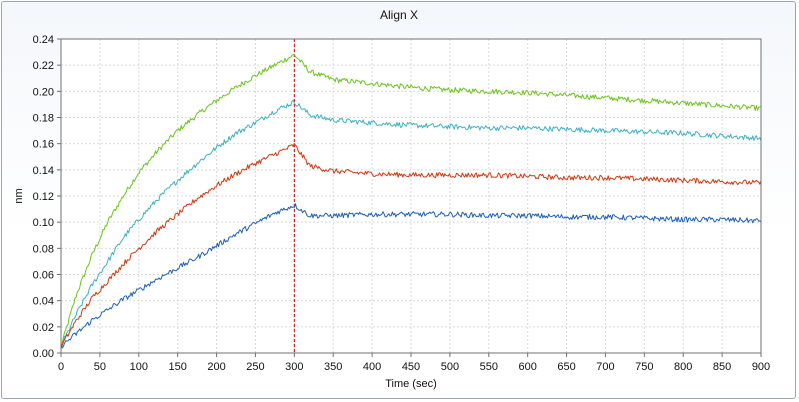 This screenshot has height=402, width=799. I want to click on chart-title: Align X, so click(399, 15).